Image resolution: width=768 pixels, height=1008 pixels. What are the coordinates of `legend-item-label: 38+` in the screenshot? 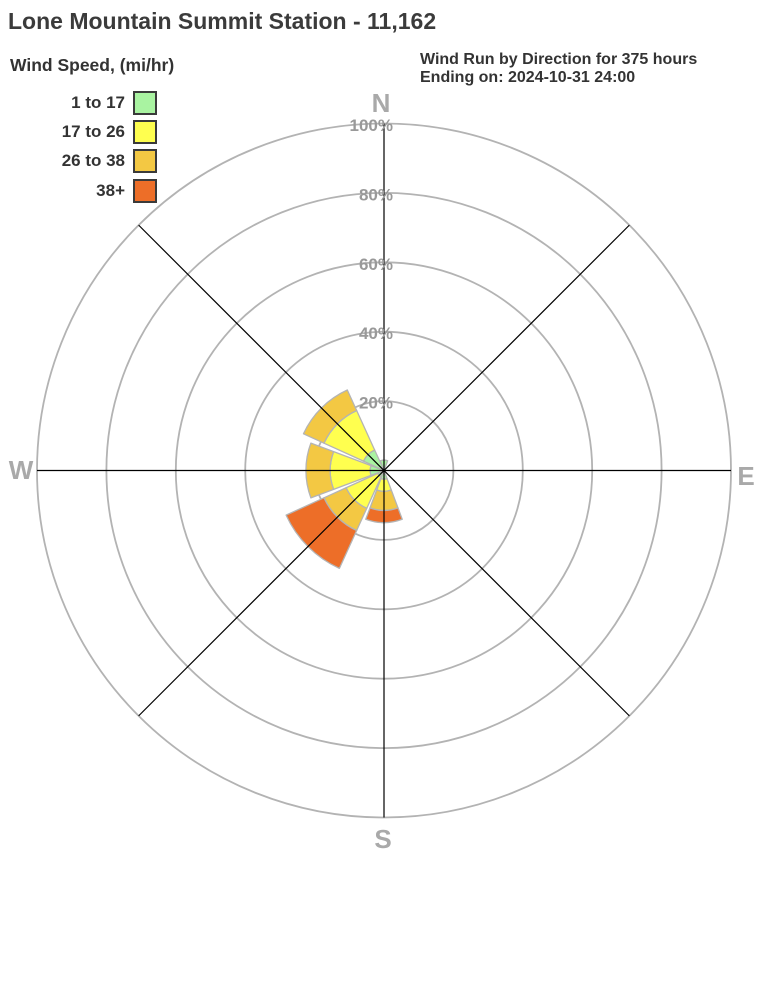 It's located at (110, 190).